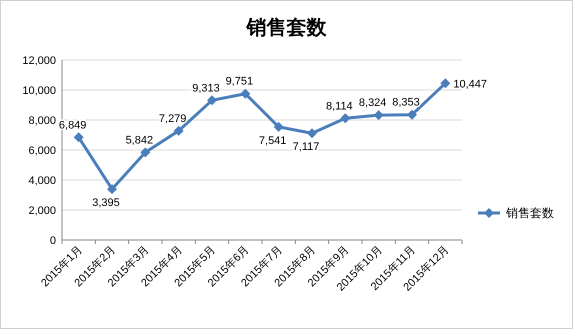  What do you see at coordinates (206, 88) in the screenshot?
I see `text: 9,313` at bounding box center [206, 88].